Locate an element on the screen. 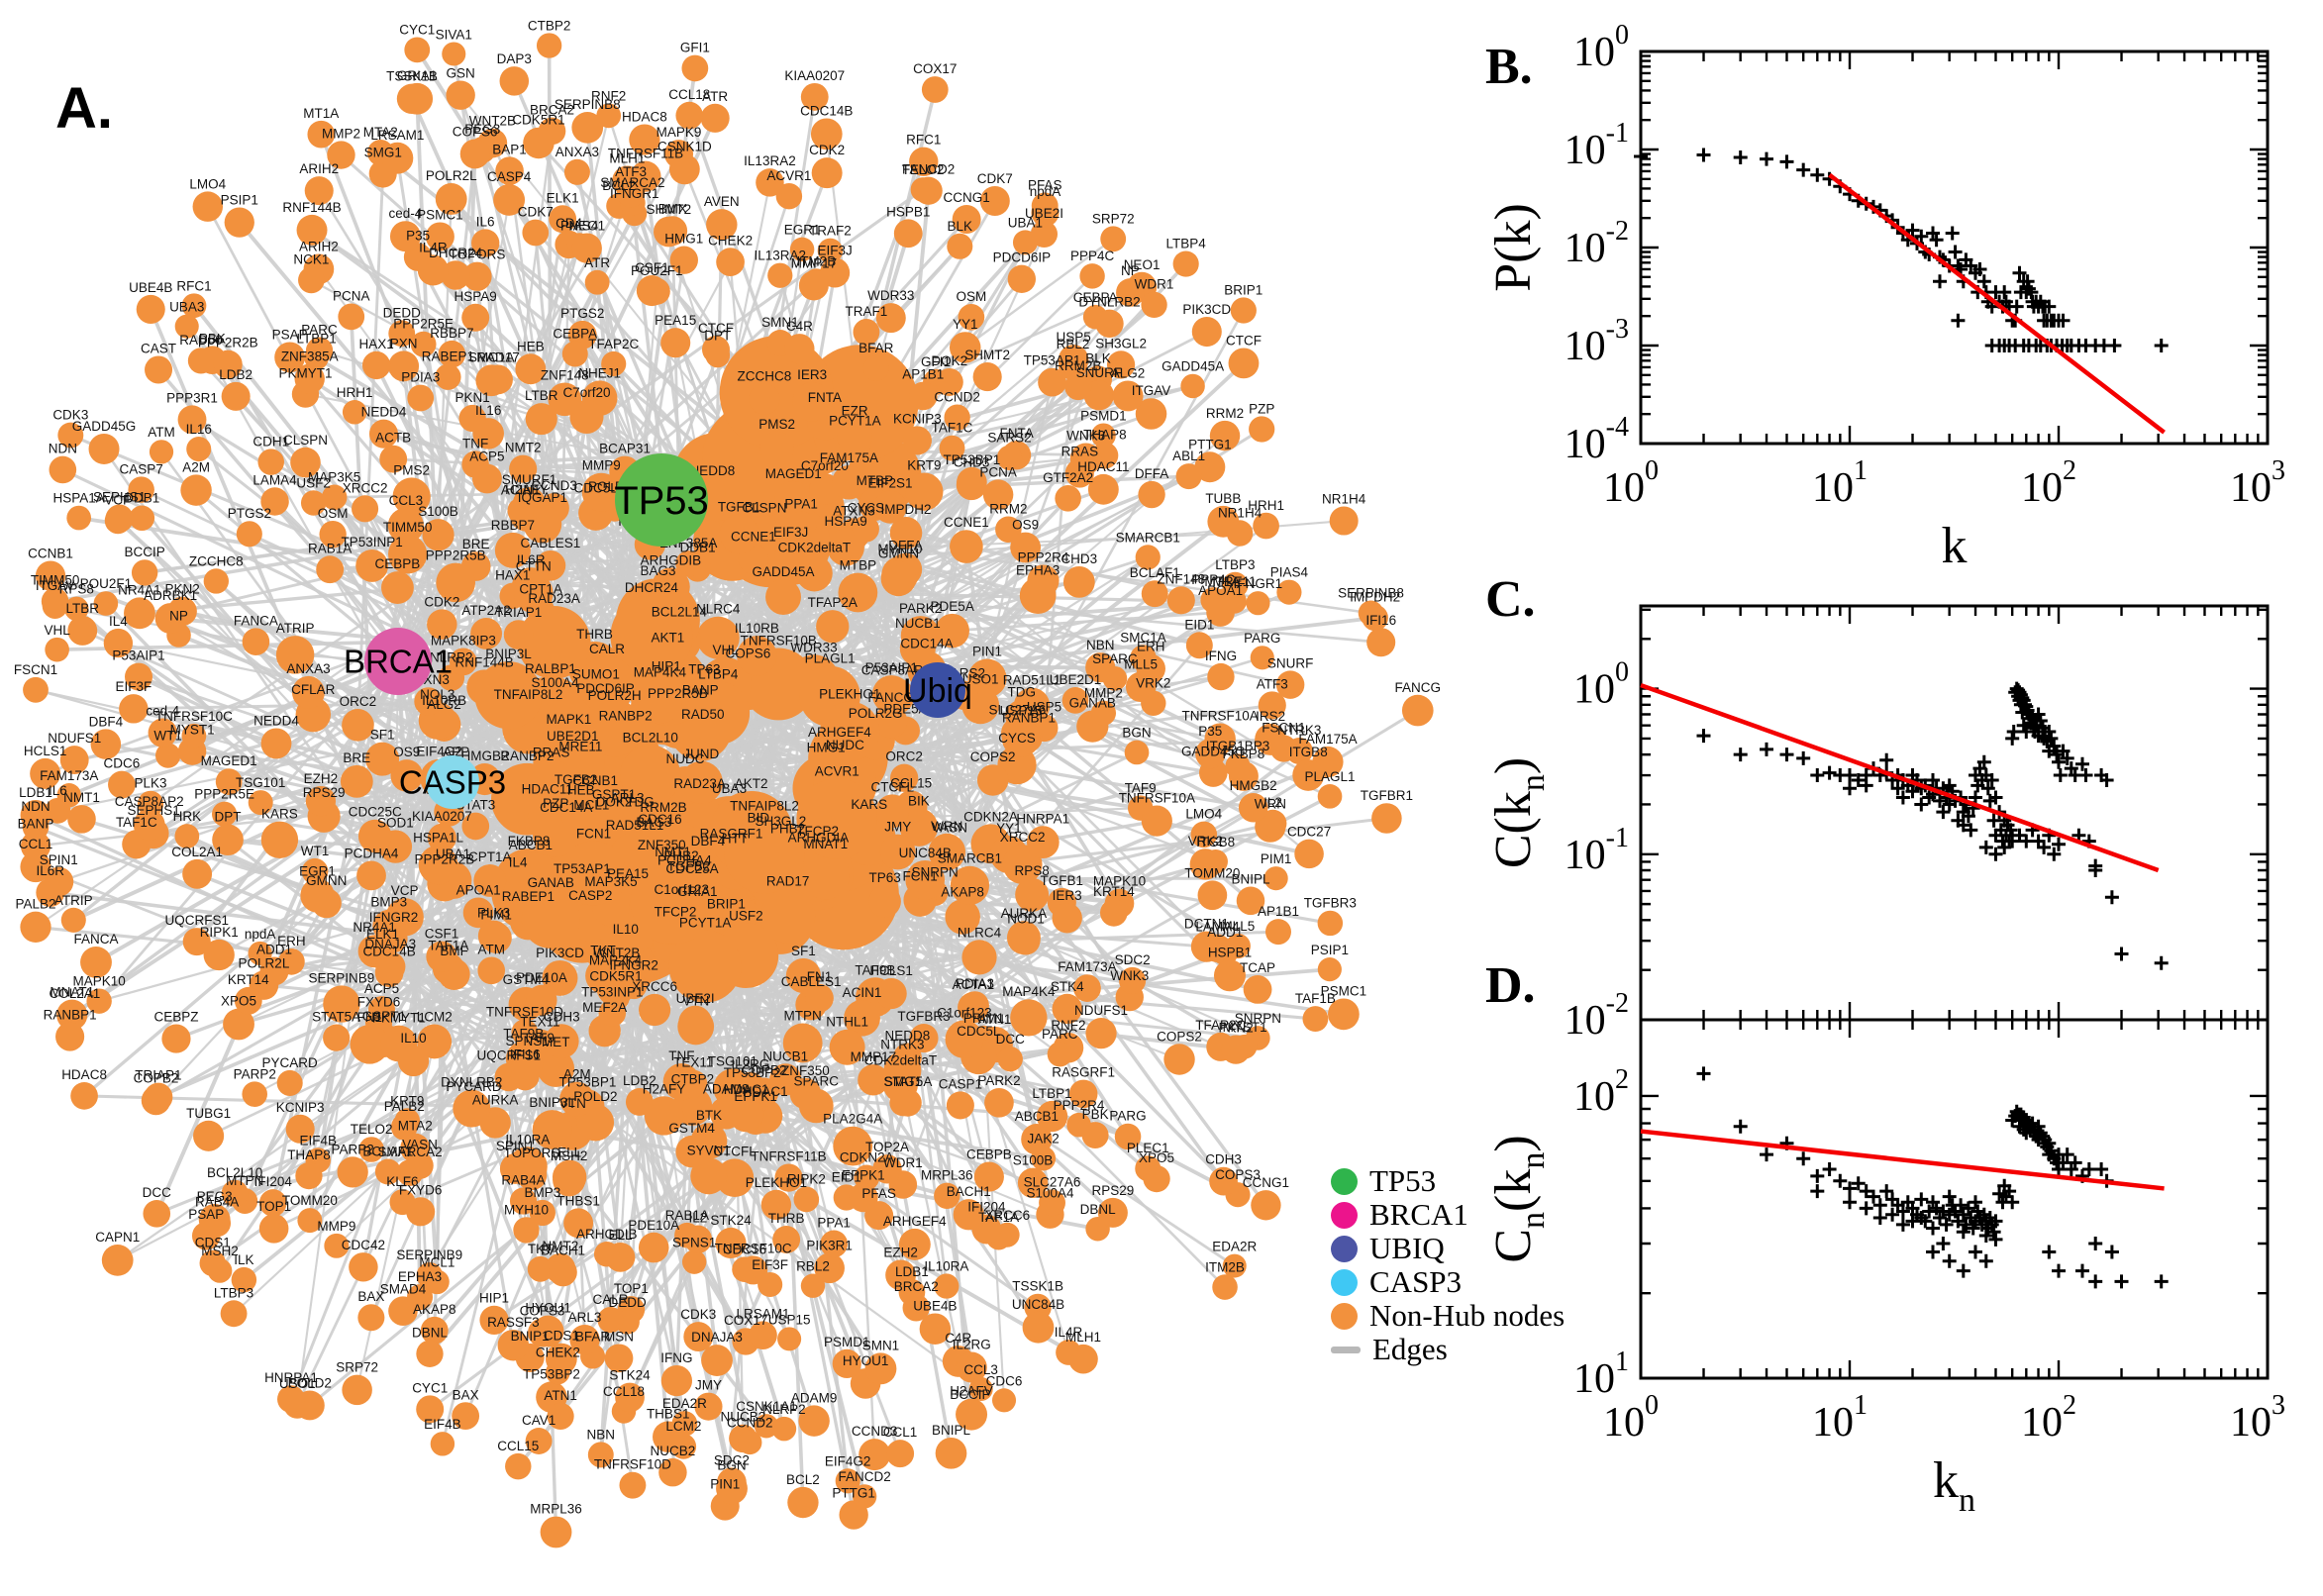 Image resolution: width=2323 pixels, height=1596 pixels. node-label: CCNE1 is located at coordinates (754, 537).